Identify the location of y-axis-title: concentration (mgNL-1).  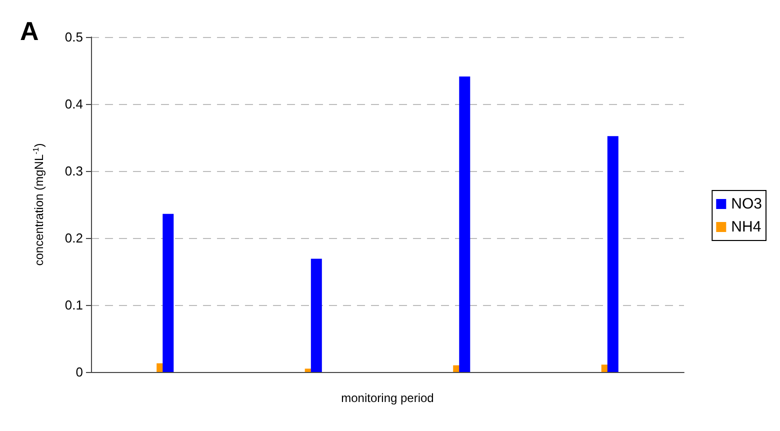
(39, 204).